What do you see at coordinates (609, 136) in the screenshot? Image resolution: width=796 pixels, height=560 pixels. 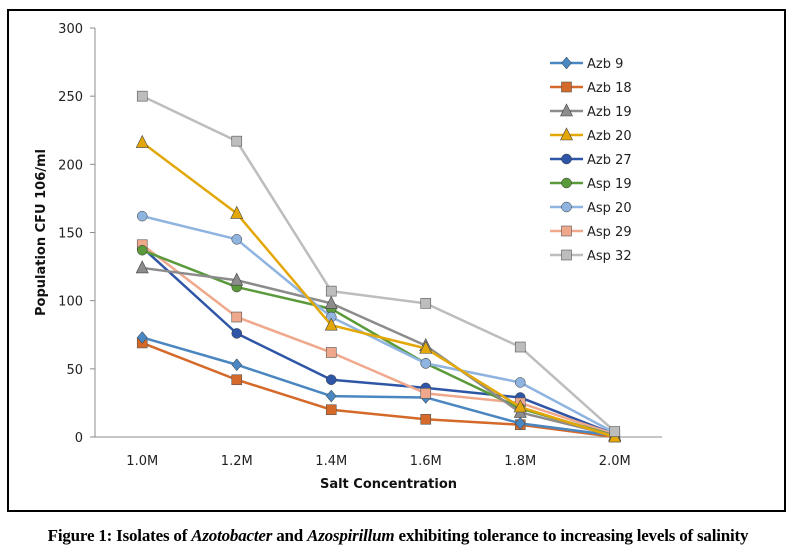 I see `legend-label: Azb 20` at bounding box center [609, 136].